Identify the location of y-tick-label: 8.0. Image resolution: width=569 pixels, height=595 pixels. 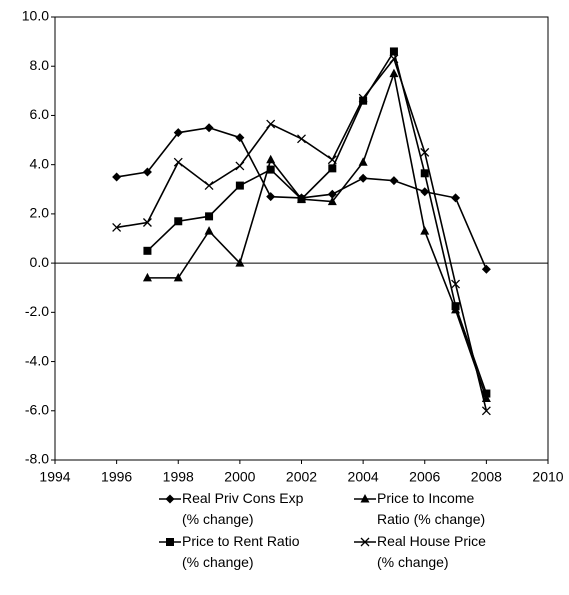
(40, 65).